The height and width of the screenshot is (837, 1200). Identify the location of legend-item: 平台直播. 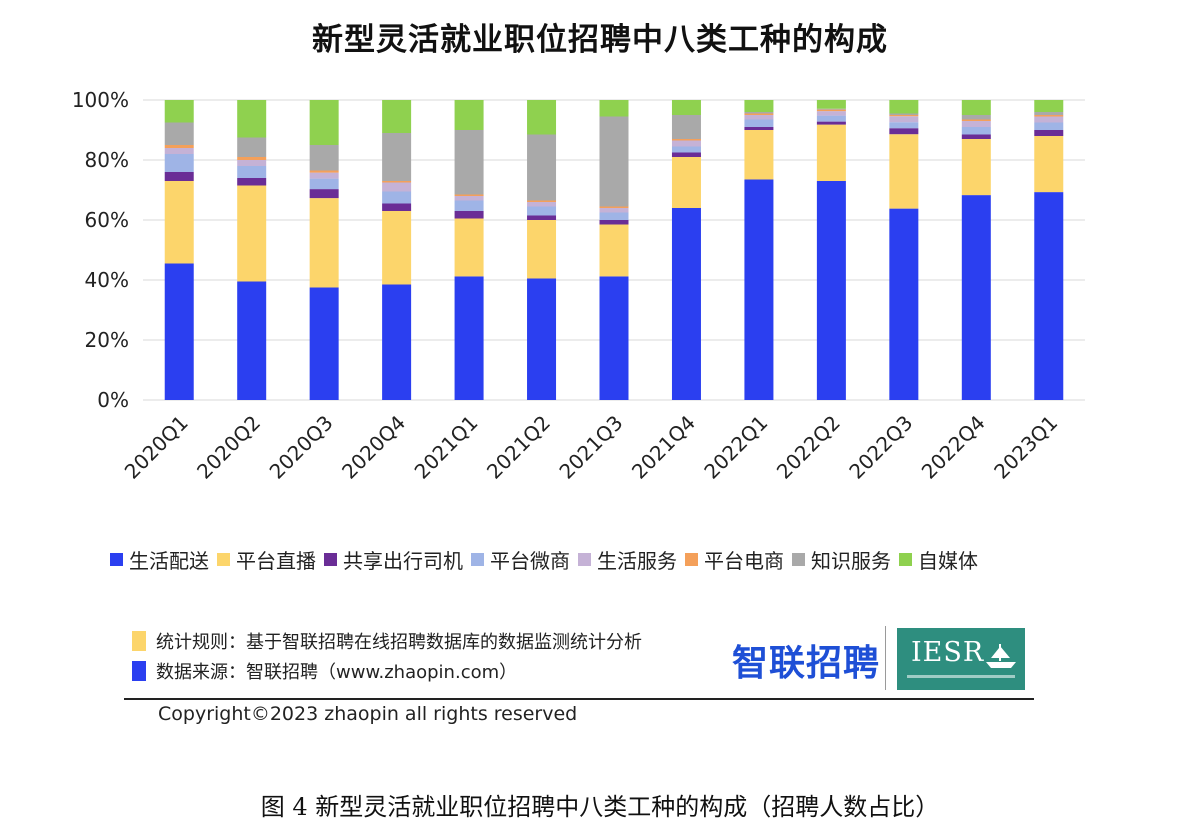
(266, 559).